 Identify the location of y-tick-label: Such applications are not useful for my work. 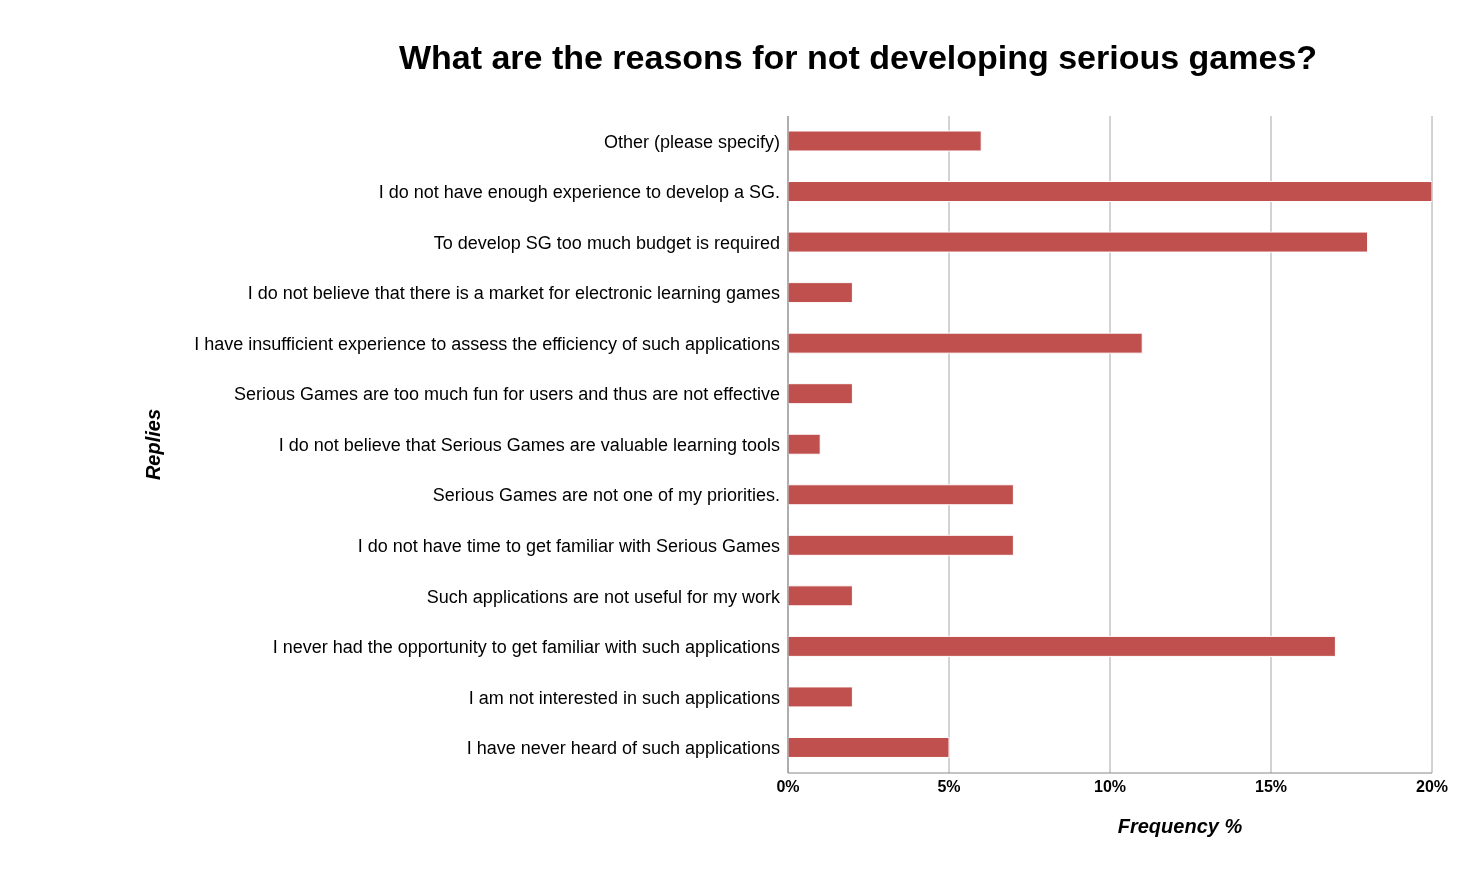
(603, 596).